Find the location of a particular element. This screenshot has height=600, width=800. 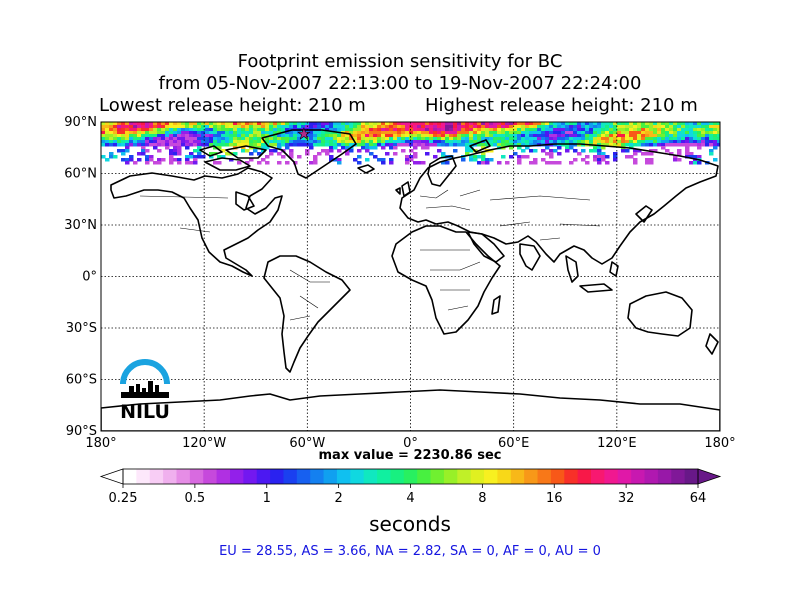

lon-tick-label: 180° is located at coordinates (100, 443).